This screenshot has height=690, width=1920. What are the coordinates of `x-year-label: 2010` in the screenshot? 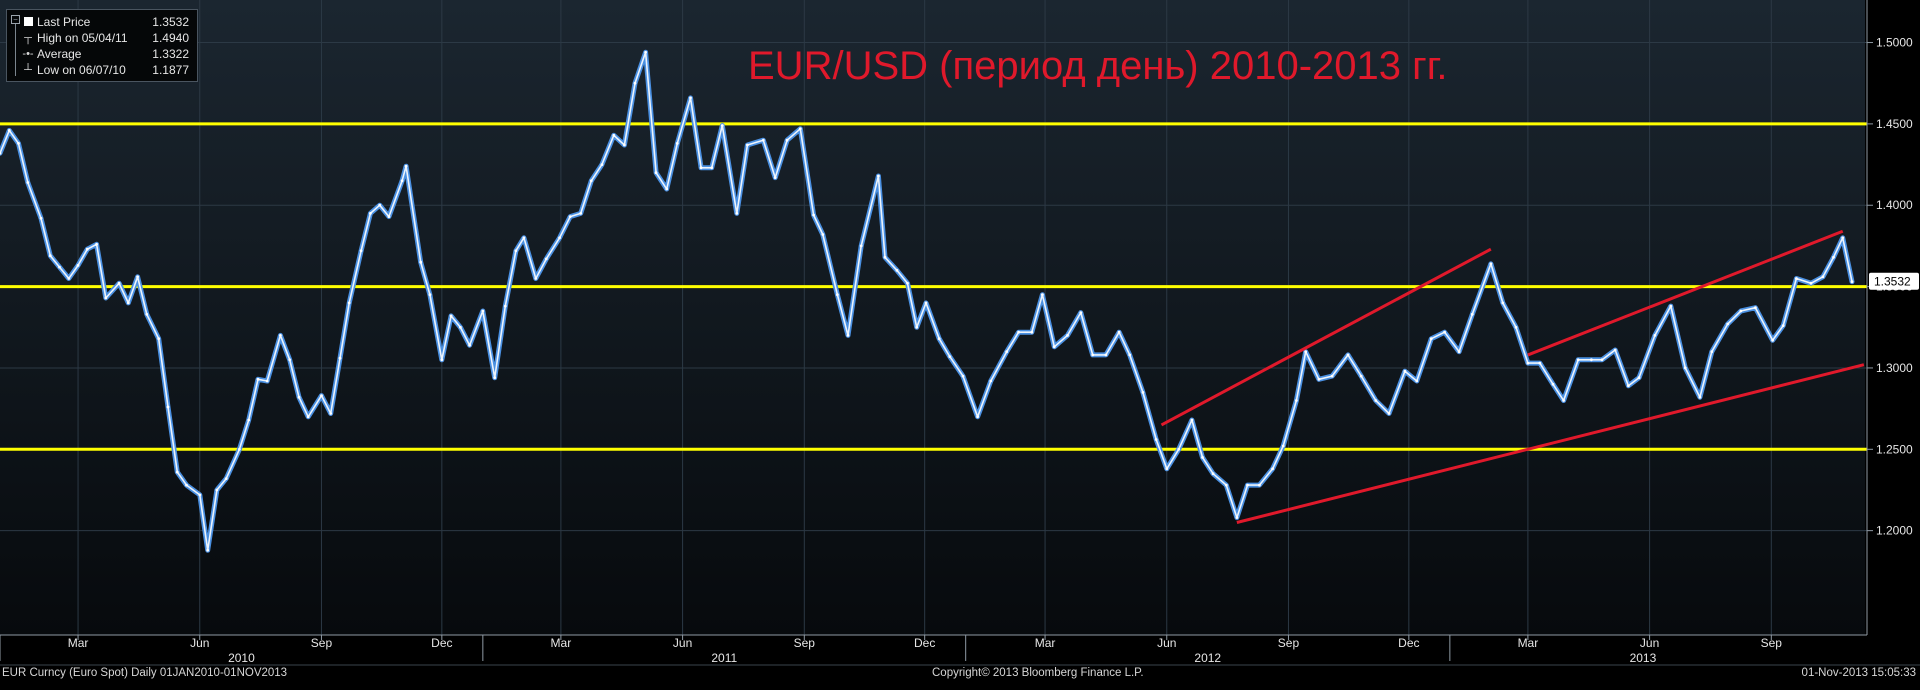 It's located at (241, 658).